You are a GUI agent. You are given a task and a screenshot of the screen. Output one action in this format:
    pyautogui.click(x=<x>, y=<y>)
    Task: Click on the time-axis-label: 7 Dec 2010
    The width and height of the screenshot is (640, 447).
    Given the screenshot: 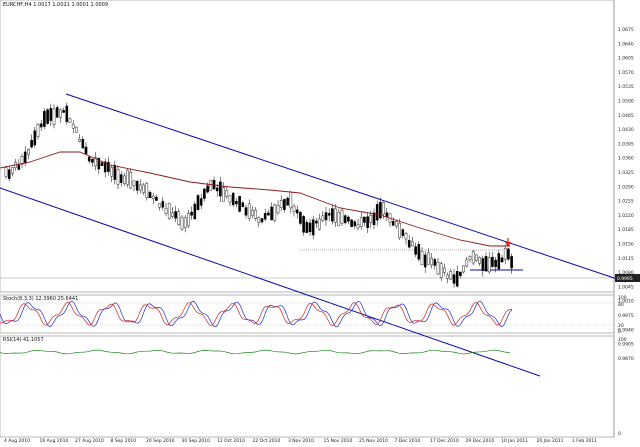 What is the action you would take?
    pyautogui.click(x=408, y=441)
    